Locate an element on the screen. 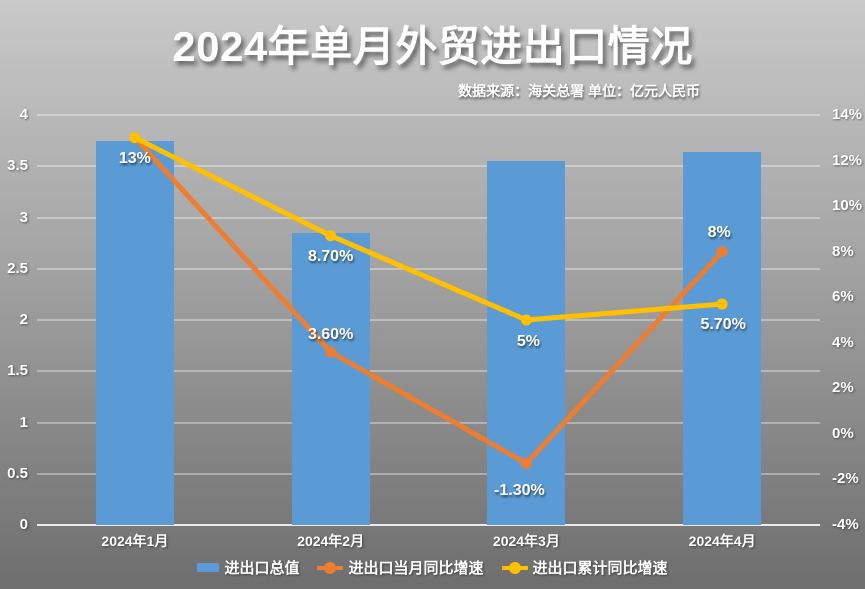 Image resolution: width=865 pixels, height=589 pixels. data-label: 13% is located at coordinates (134, 158).